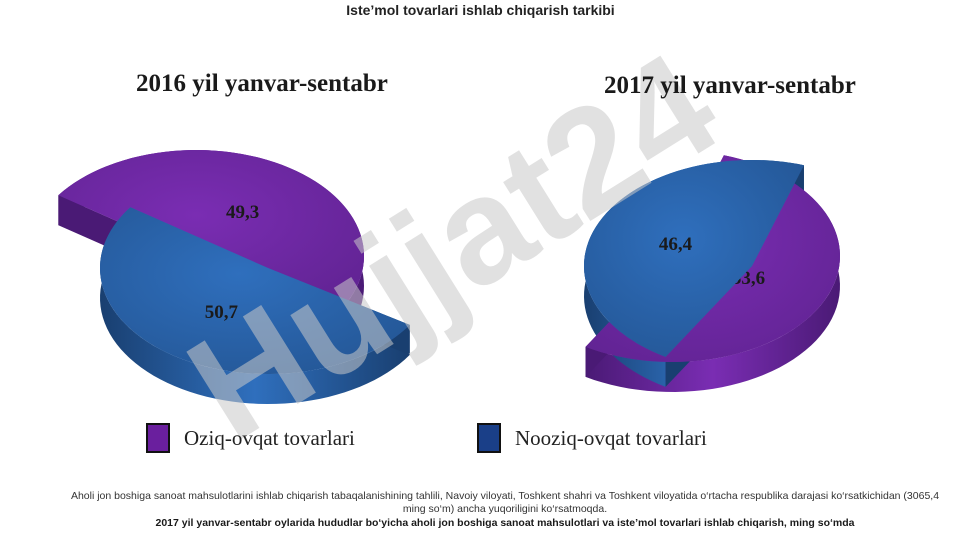 This screenshot has width=961, height=540. I want to click on pie-chart-2017: 53,646,4, so click(711, 273).